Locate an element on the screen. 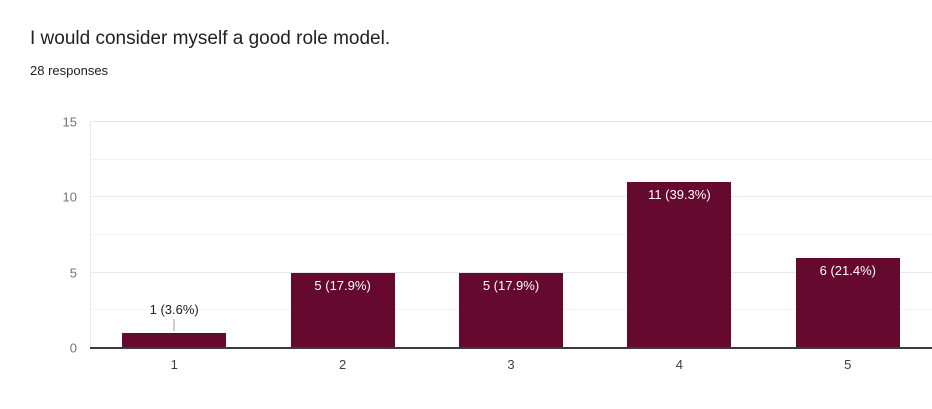 The width and height of the screenshot is (932, 409). y-axis-tick-label: 10 is located at coordinates (69, 197).